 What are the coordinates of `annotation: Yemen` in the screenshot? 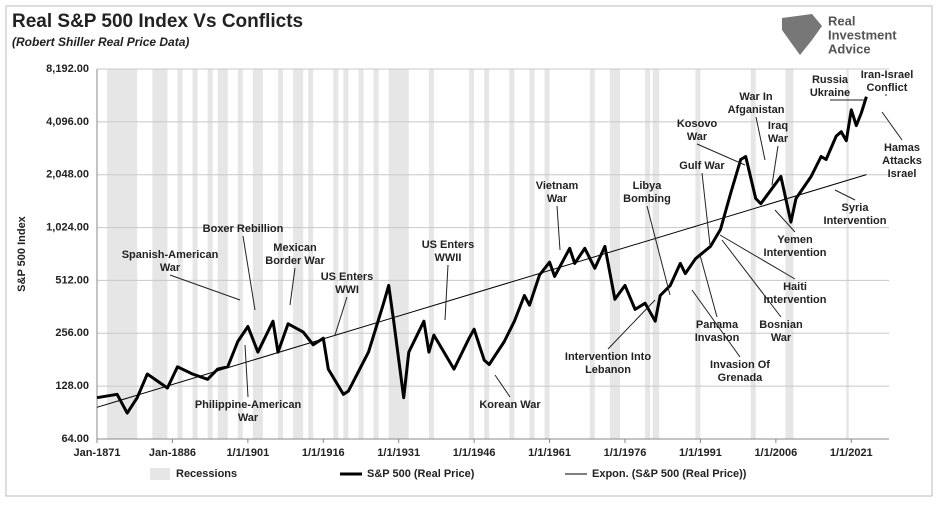 It's located at (795, 240).